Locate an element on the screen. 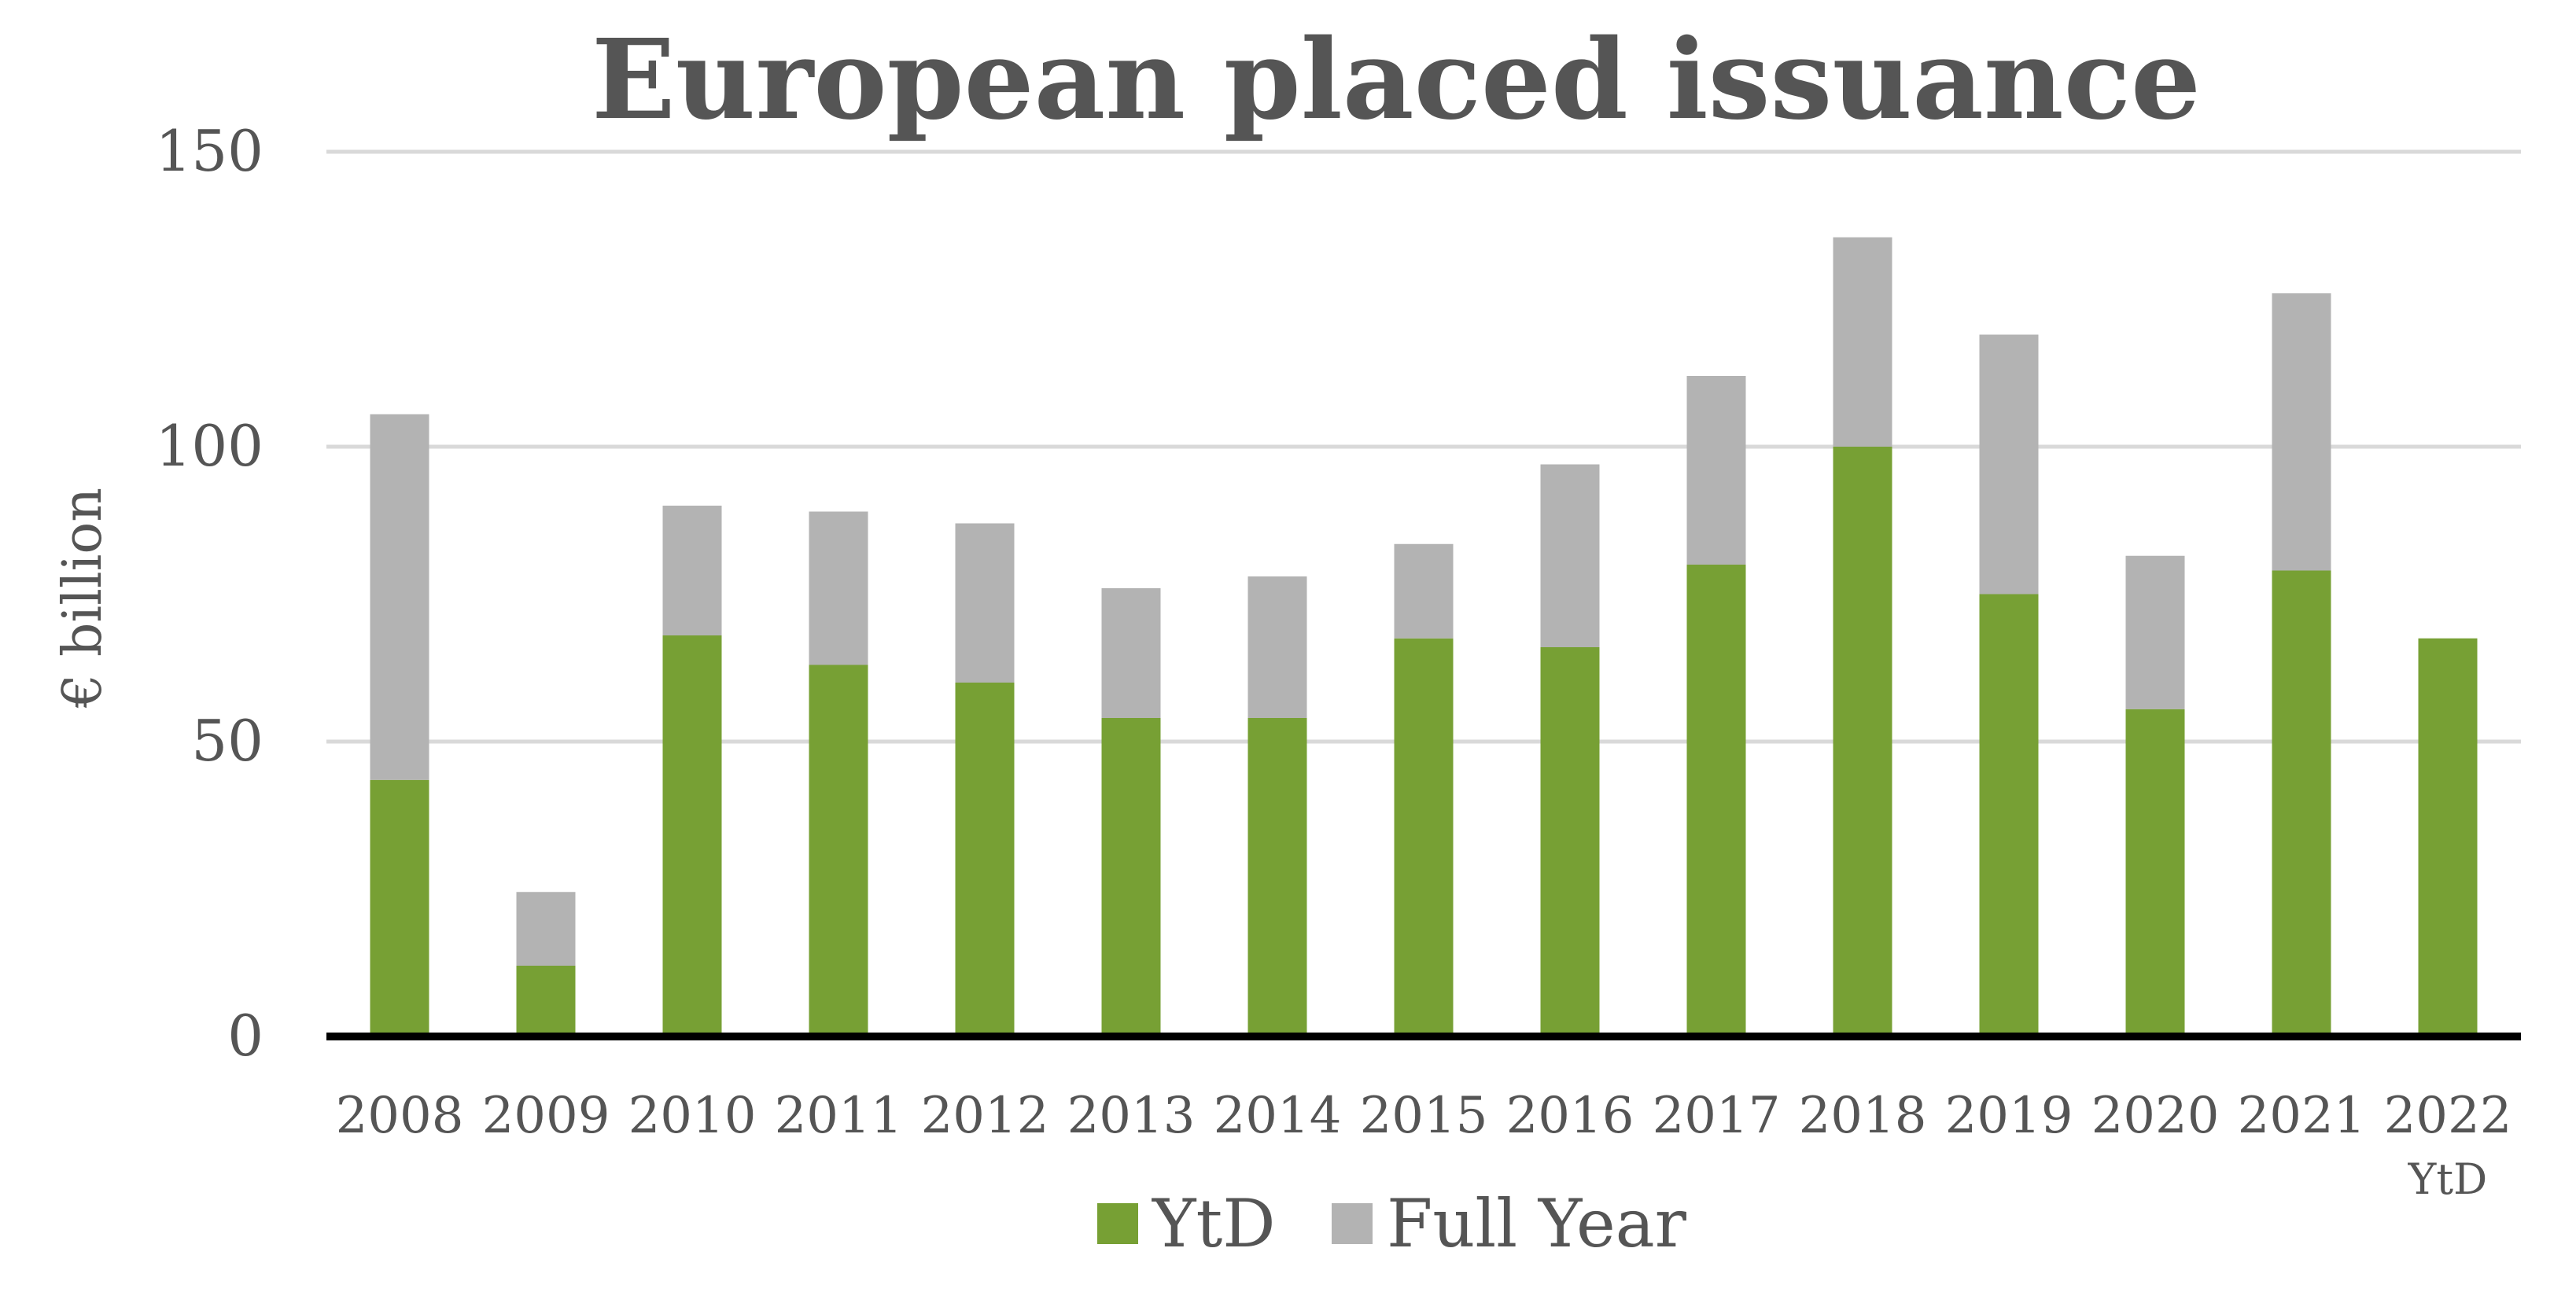 This screenshot has width=2576, height=1307. y-axis-tick-labels: 0 50 100 150 is located at coordinates (209, 593).